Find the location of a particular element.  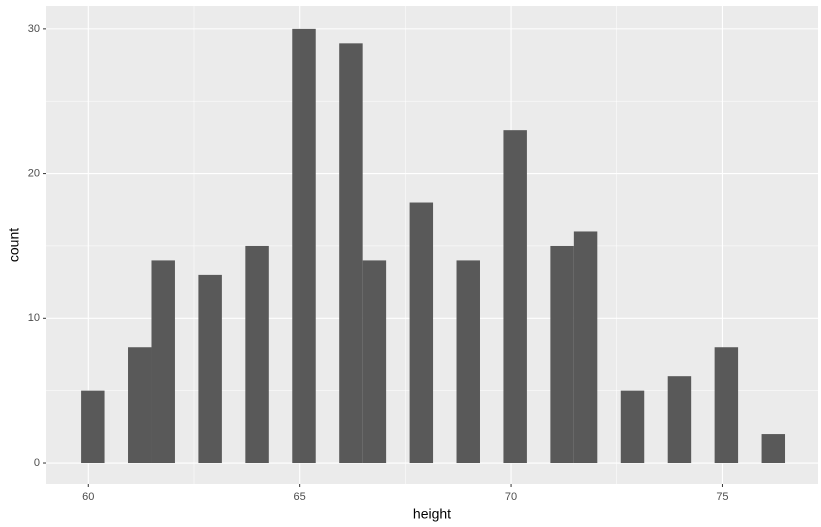

y-axis-title: count is located at coordinates (14, 245).